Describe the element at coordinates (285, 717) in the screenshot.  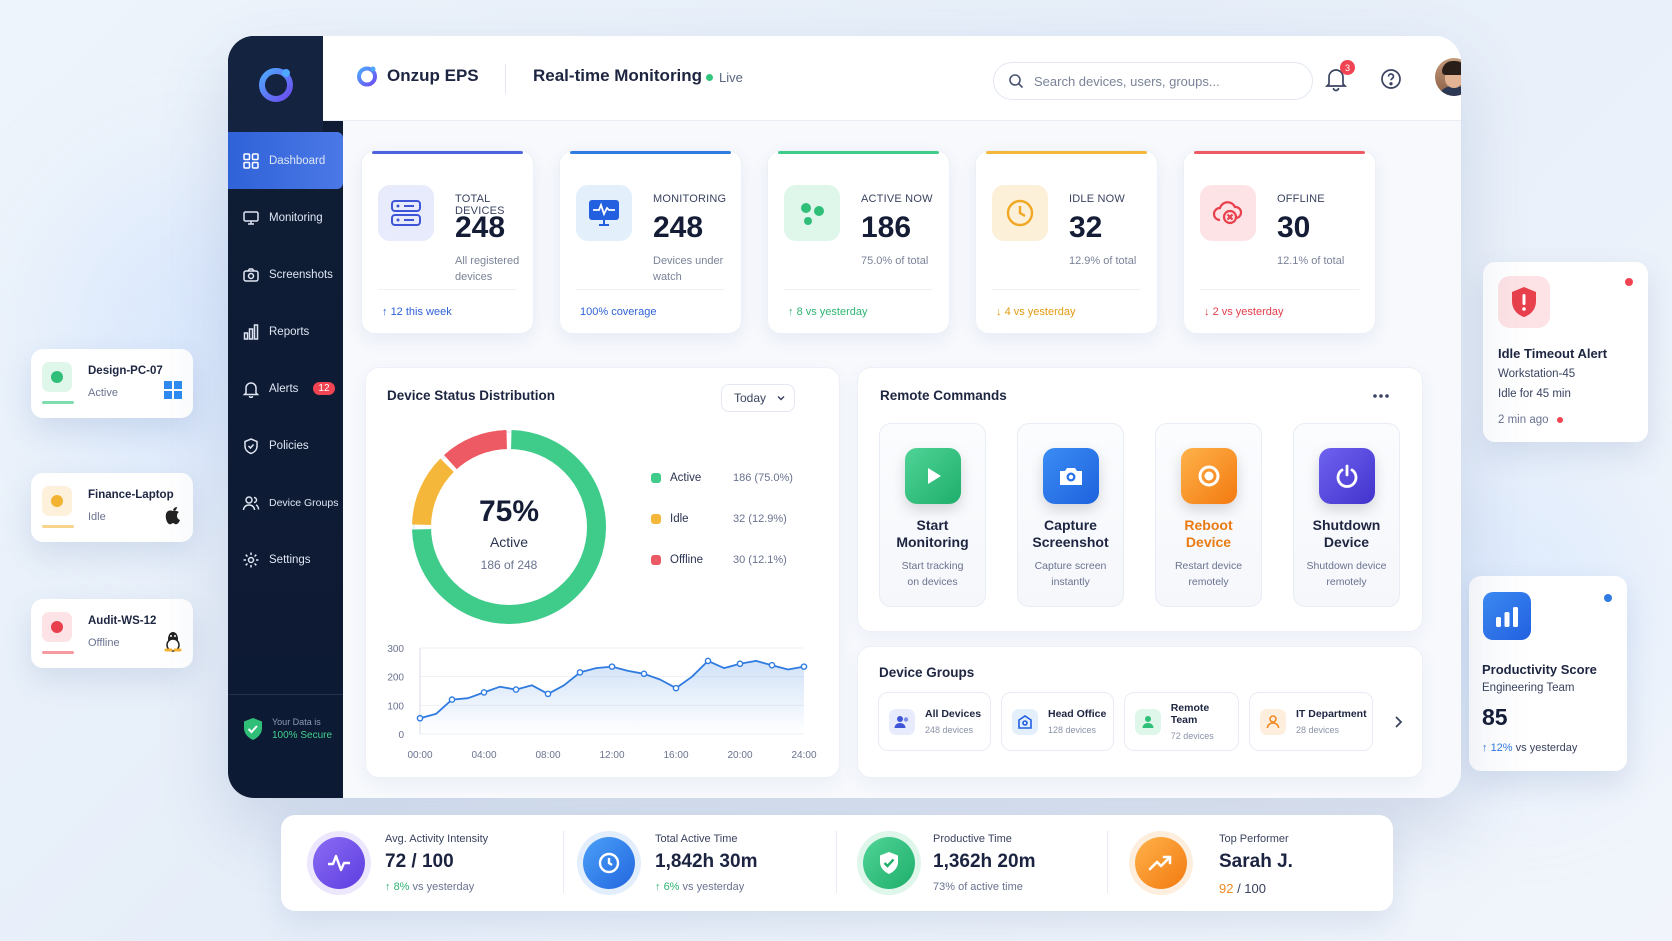
I see `data-secure-indicator: Your Data is 100% Secure` at that location.